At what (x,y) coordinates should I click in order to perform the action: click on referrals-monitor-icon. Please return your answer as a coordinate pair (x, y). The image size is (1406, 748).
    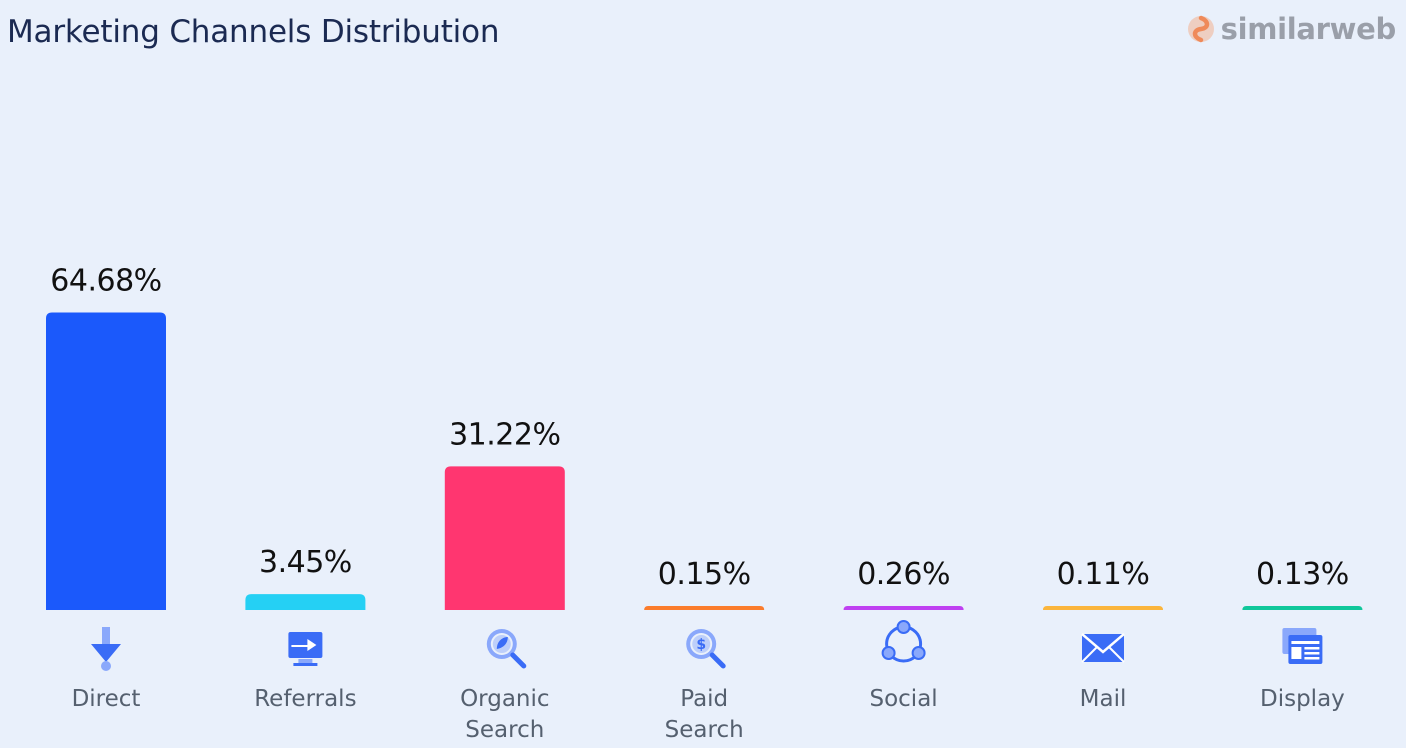
    Looking at the image, I should click on (305, 649).